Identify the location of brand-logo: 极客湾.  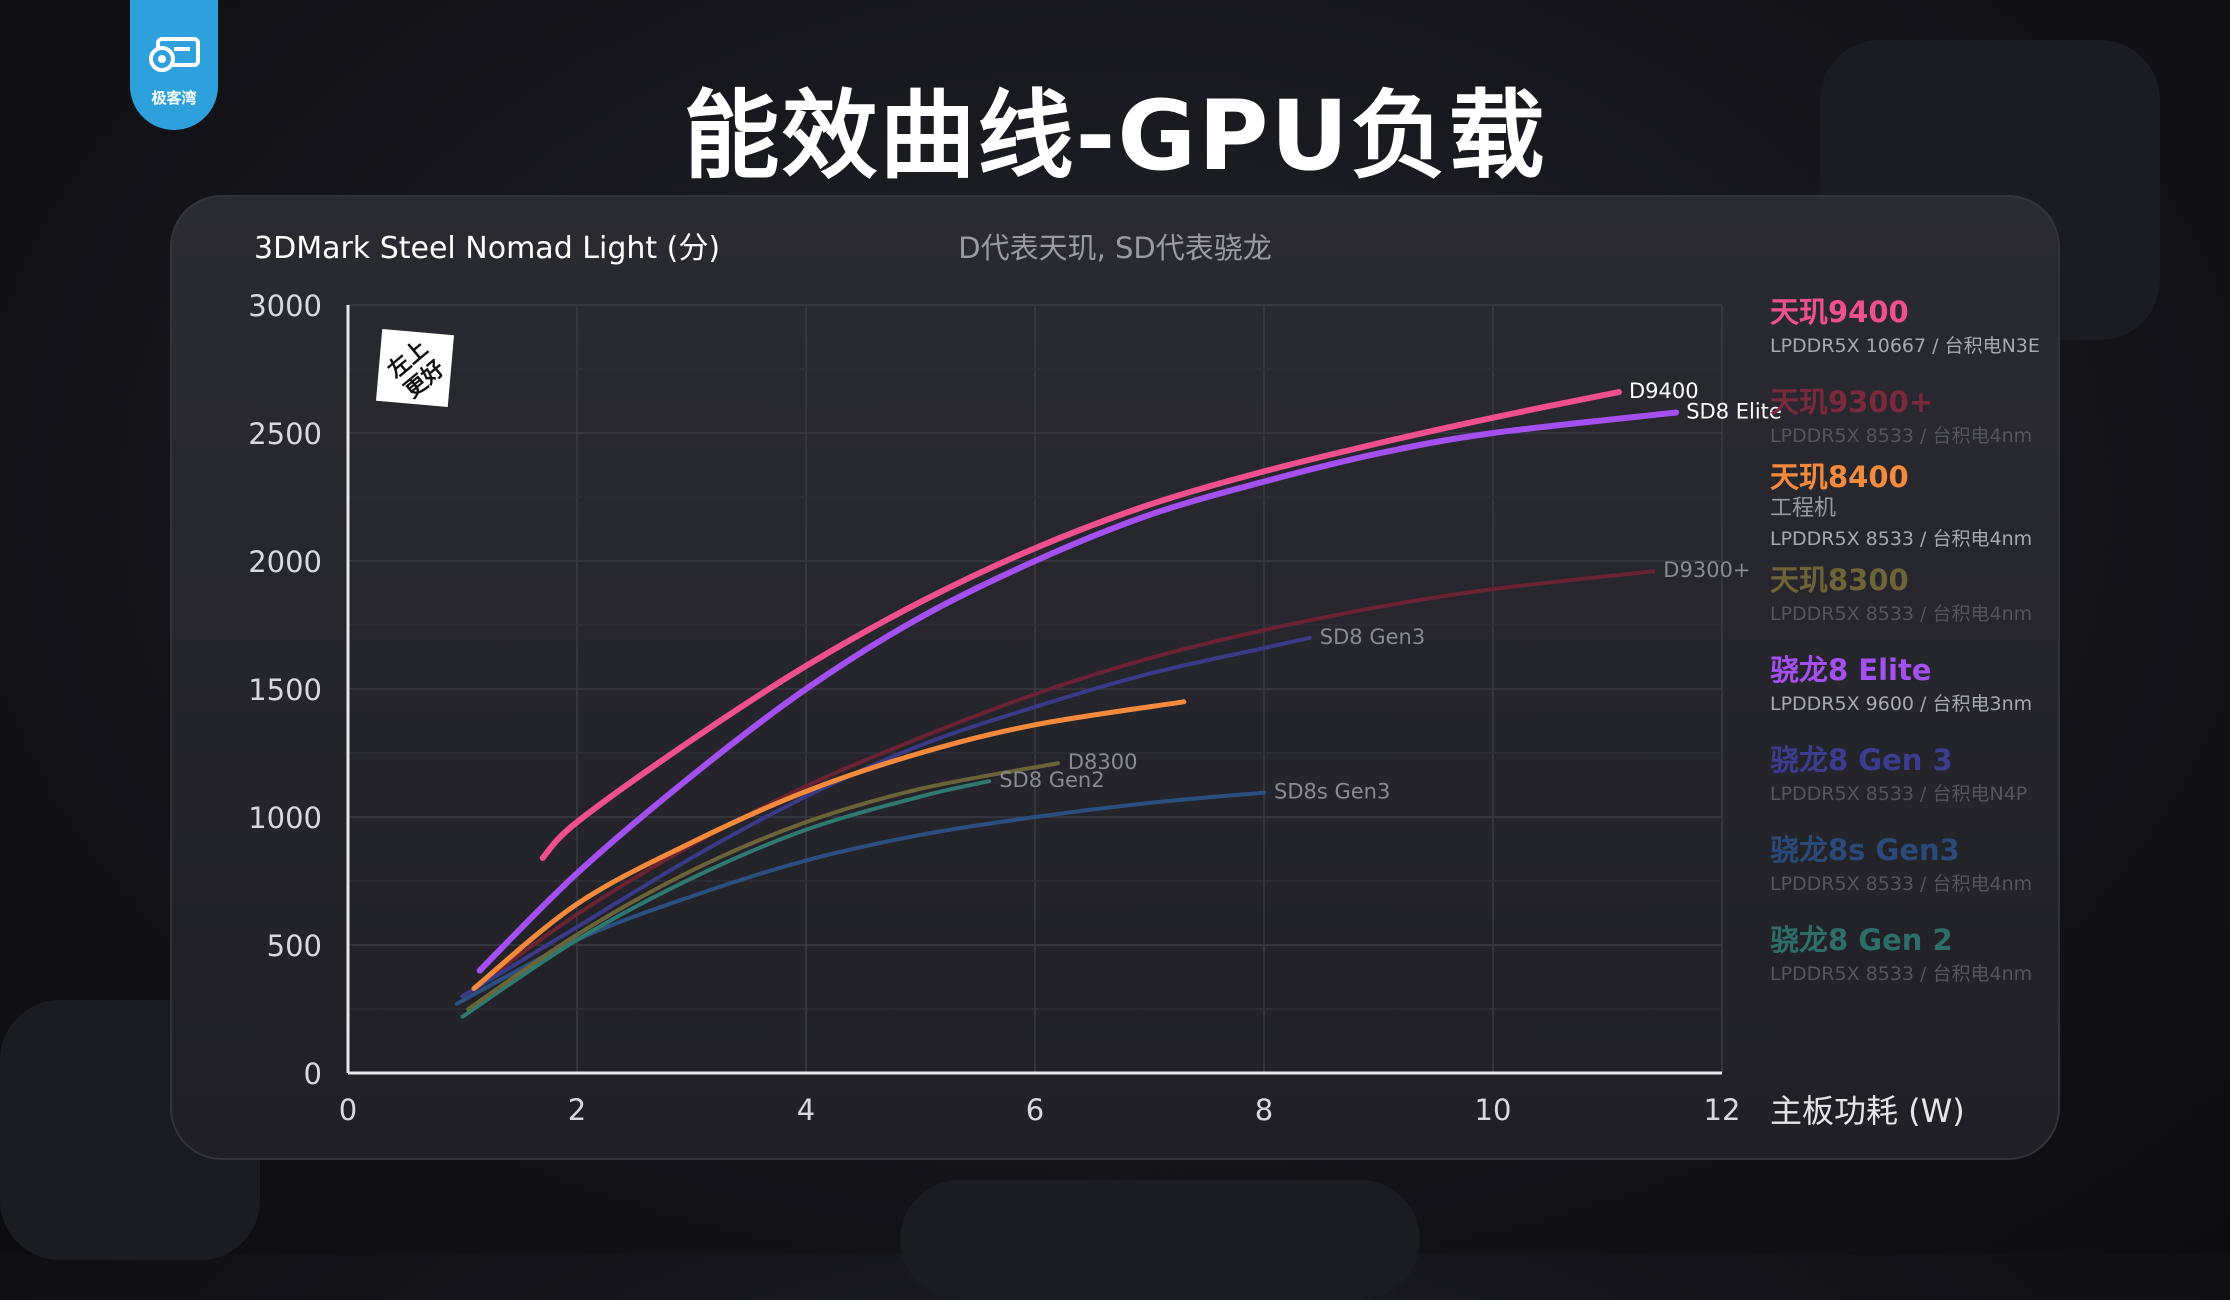
(174, 65).